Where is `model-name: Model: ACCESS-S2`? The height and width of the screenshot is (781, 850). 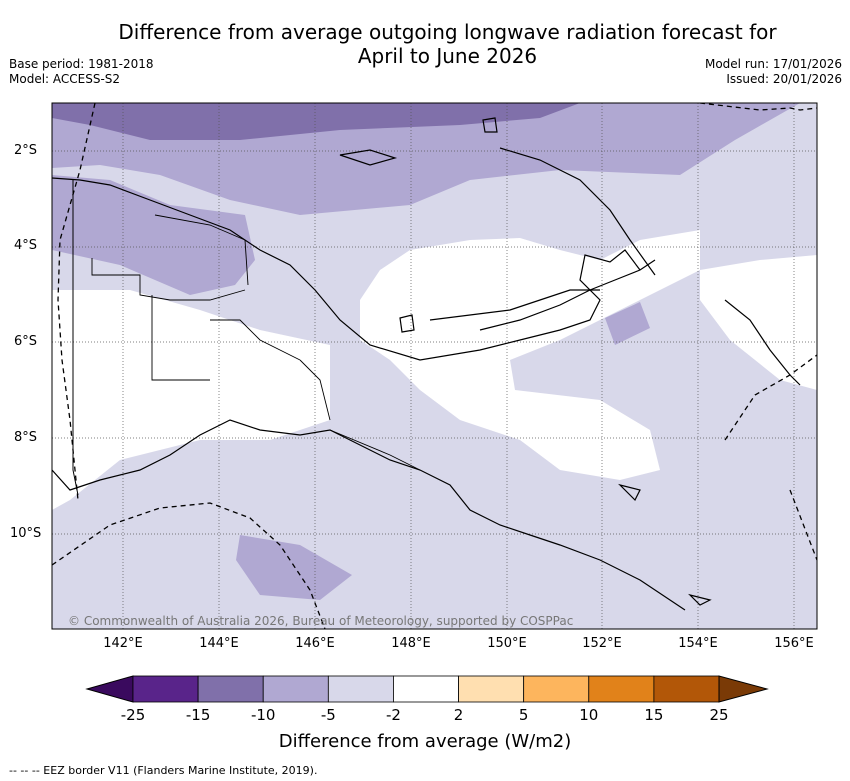
model-name: Model: ACCESS-S2 is located at coordinates (65, 79).